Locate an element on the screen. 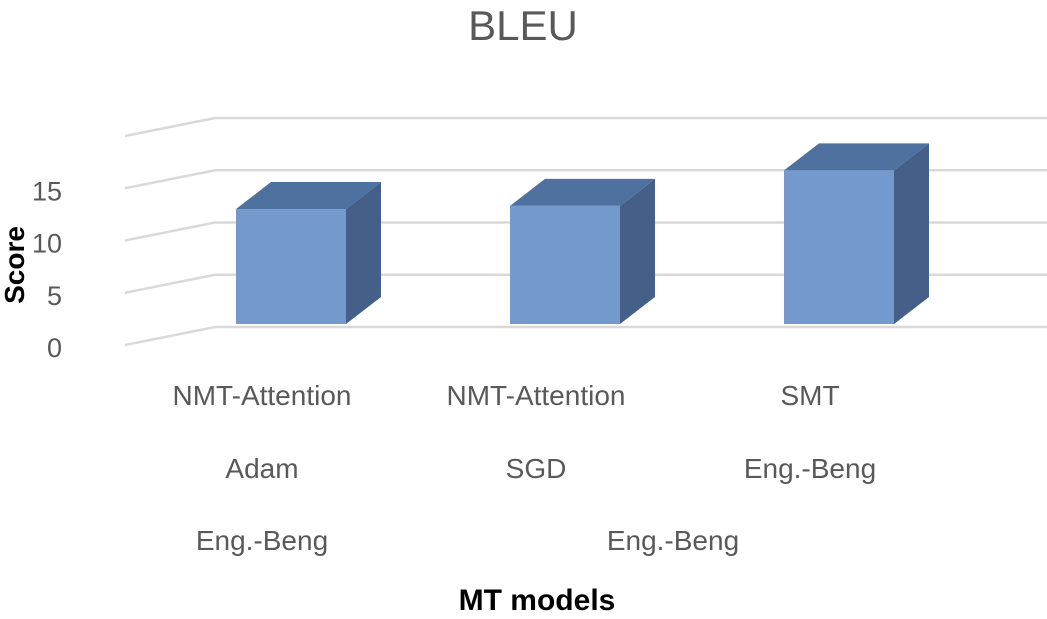  y-tick-label: 0 is located at coordinates (54, 348).